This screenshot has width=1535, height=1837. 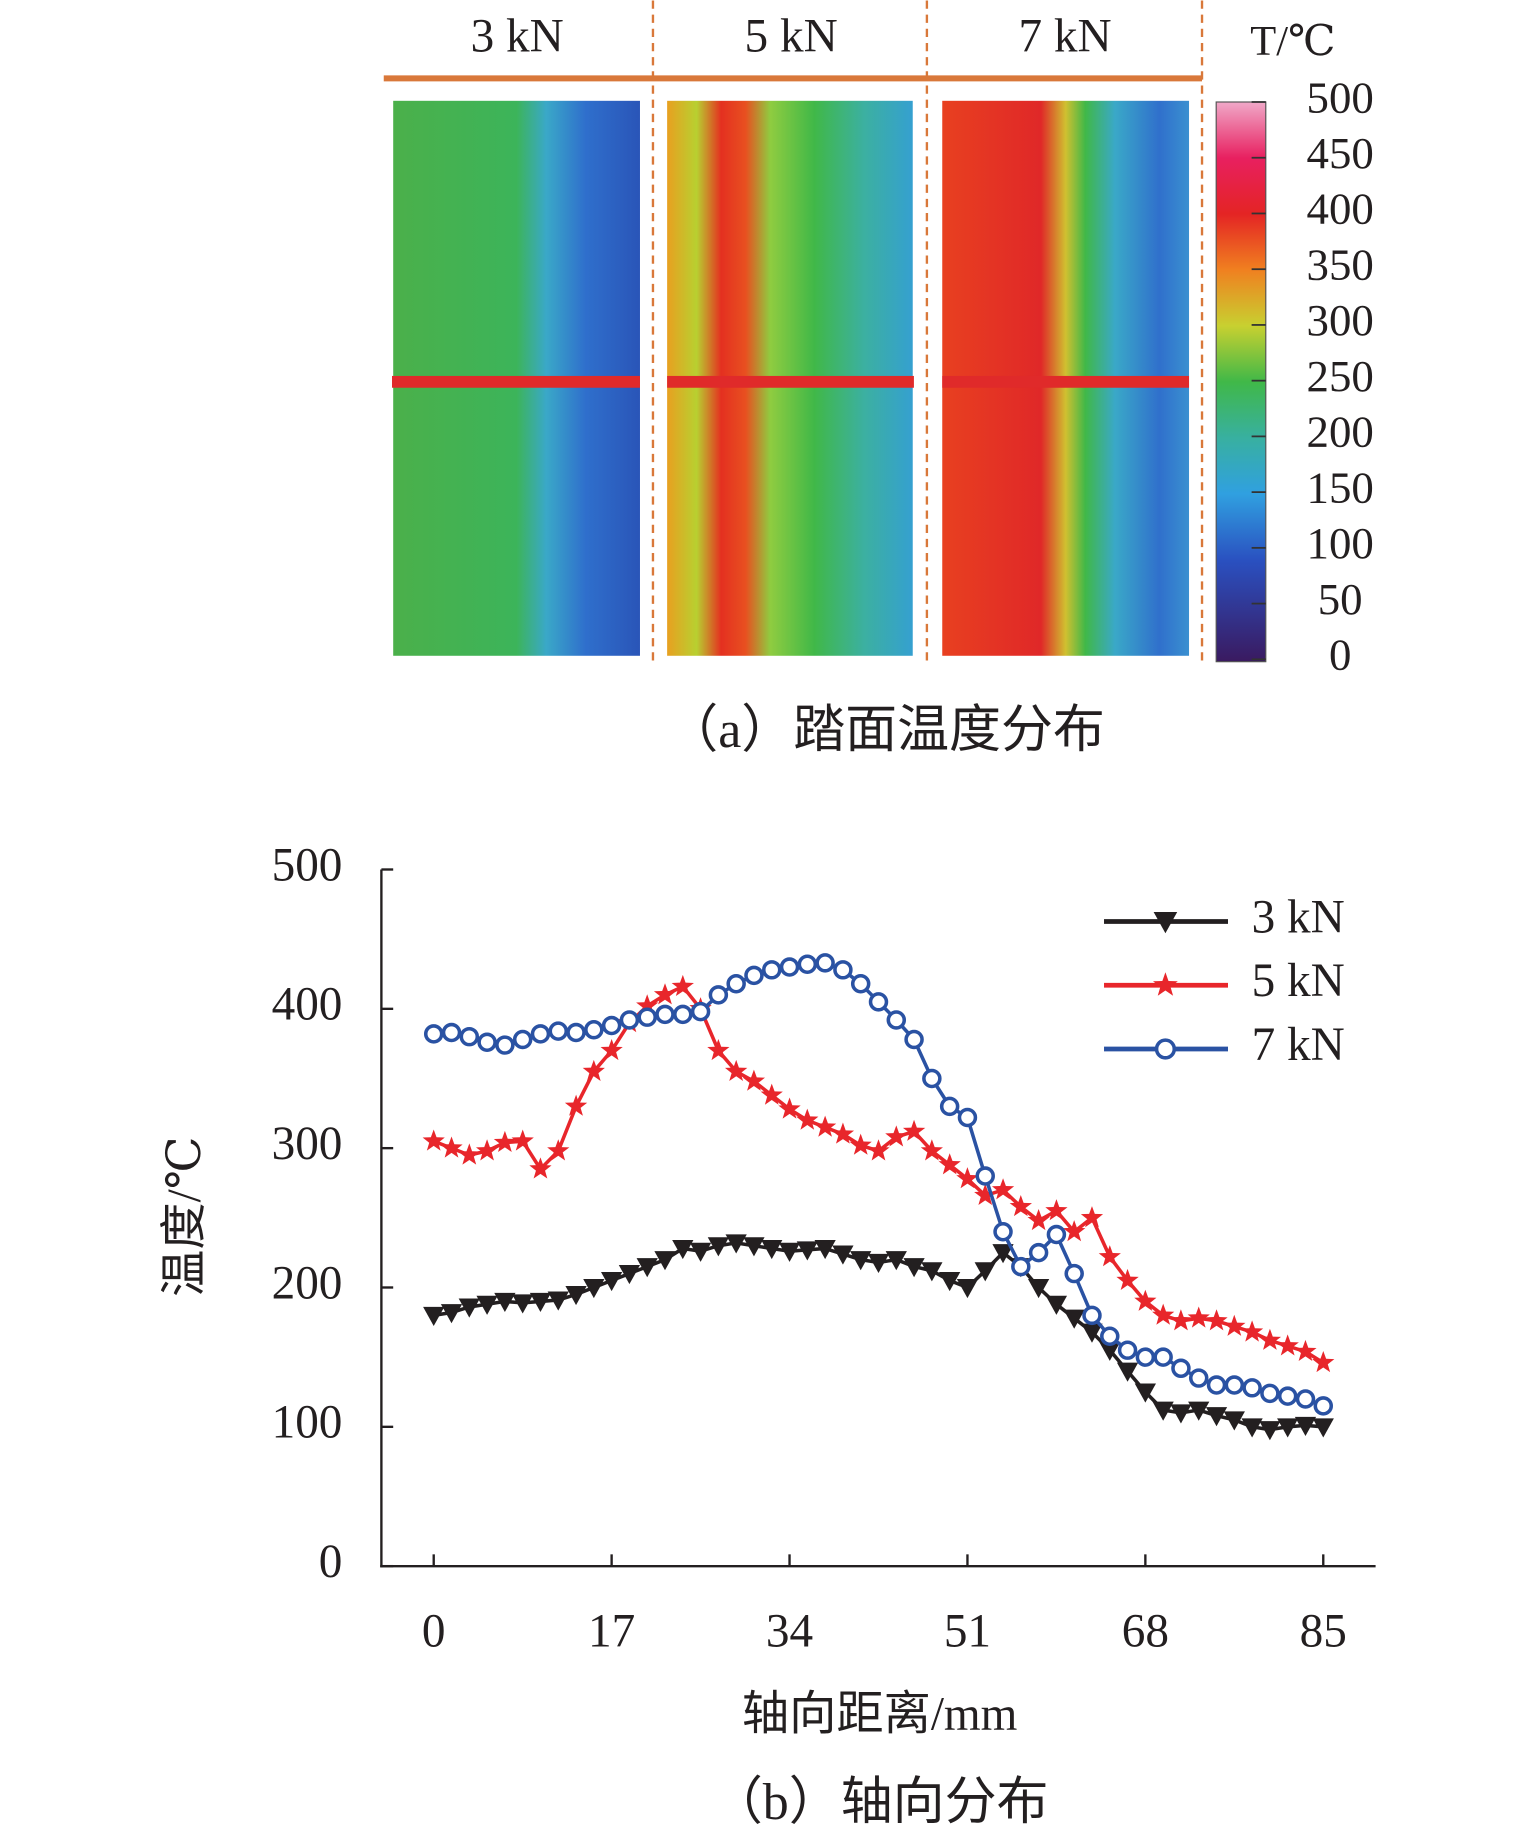 I want to click on legend-label: 5 kN, so click(x=1298, y=981).